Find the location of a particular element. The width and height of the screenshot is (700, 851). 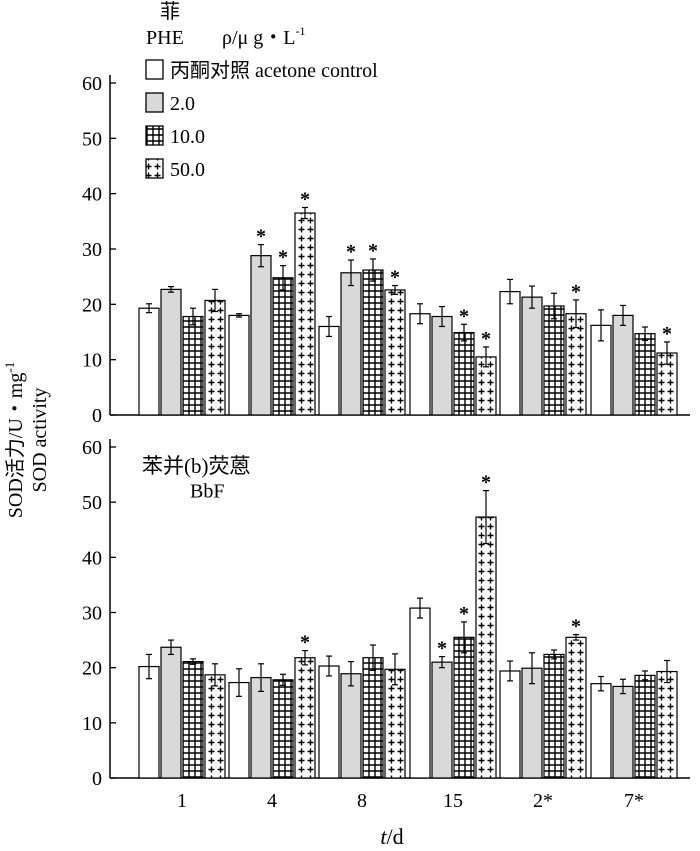

legend-entry-label: 丙酮对照 acetone control is located at coordinates (274, 70).